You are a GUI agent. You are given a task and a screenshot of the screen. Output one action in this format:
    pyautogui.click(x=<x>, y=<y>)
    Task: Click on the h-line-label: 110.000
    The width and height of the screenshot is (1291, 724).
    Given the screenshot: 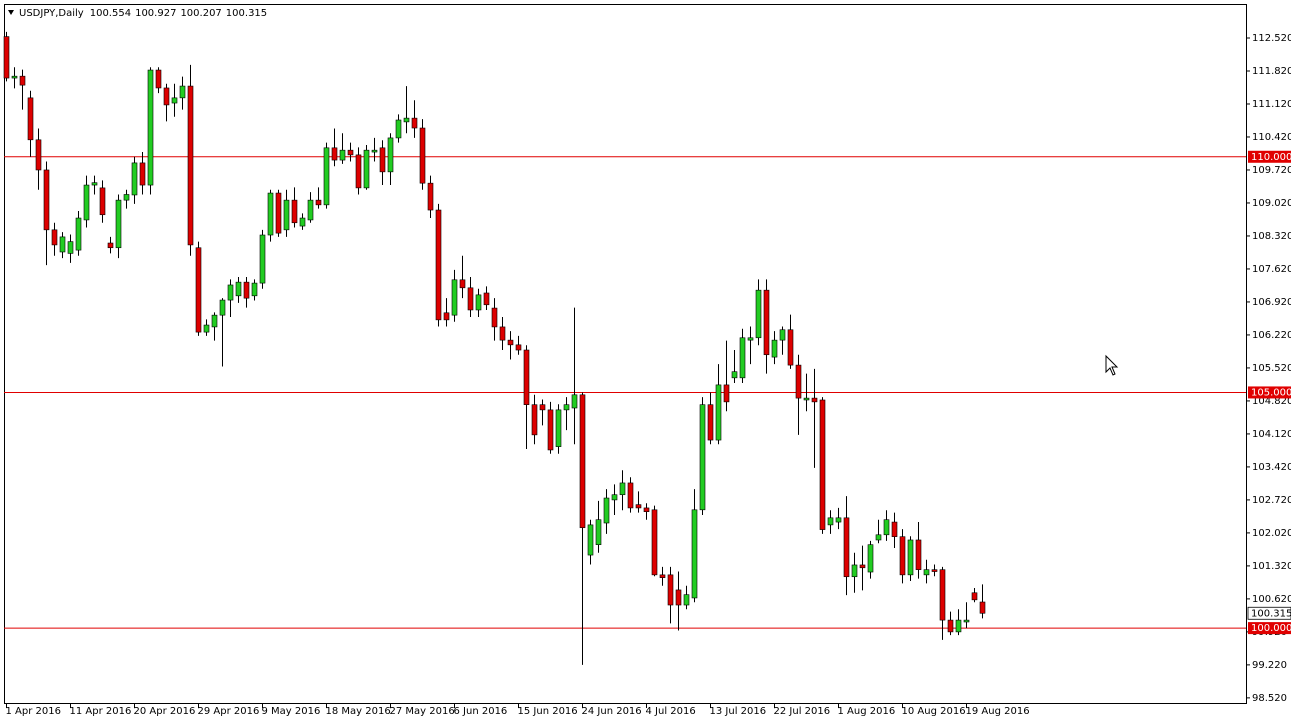 What is the action you would take?
    pyautogui.click(x=1271, y=157)
    